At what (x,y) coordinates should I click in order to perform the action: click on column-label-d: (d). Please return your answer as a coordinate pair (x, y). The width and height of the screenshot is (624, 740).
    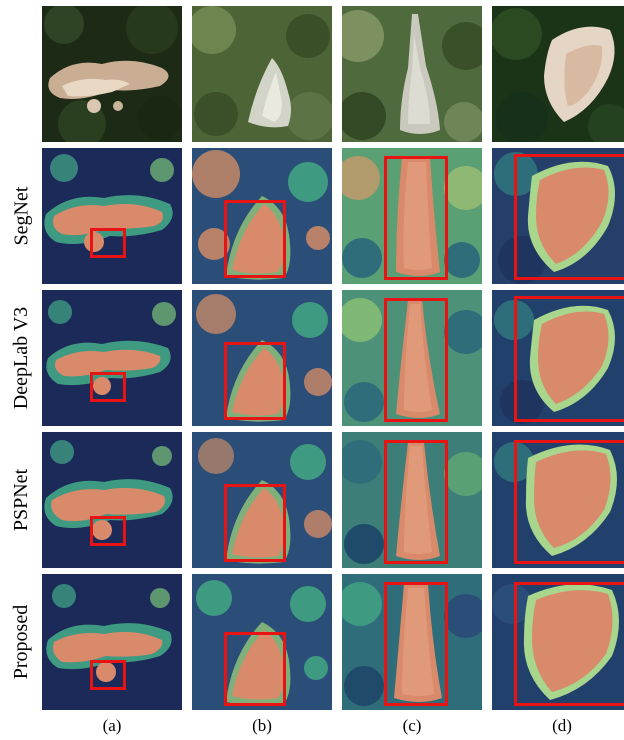
    Looking at the image, I should click on (558, 726).